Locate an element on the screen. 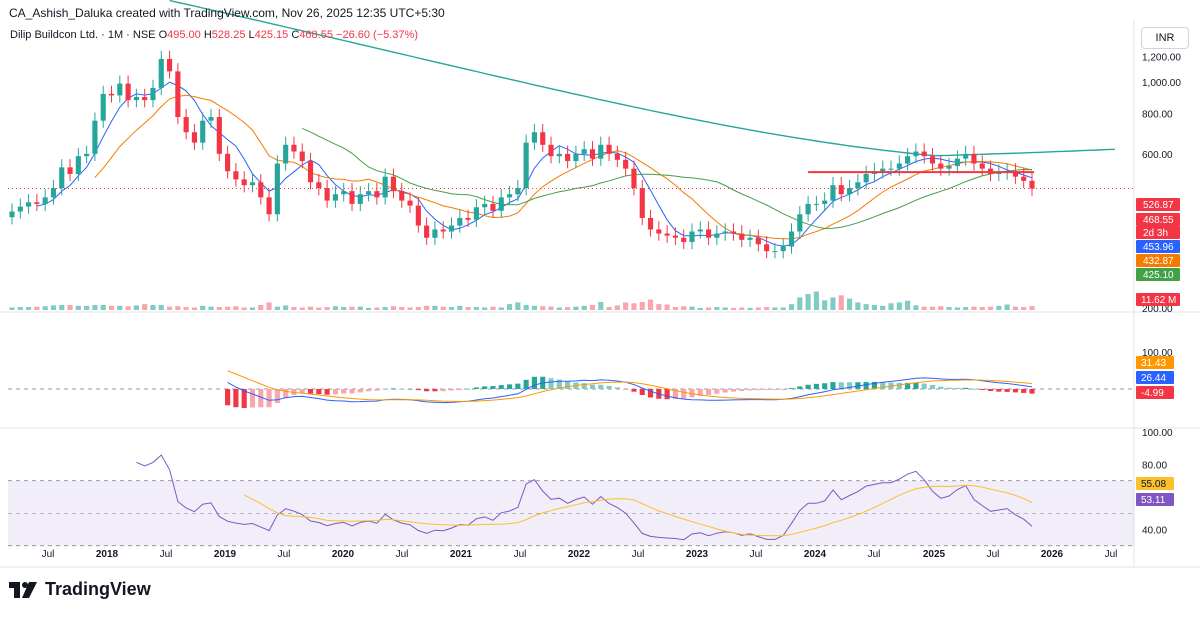 This screenshot has width=1200, height=617. macd-histogram-badge is located at coordinates (1155, 392).